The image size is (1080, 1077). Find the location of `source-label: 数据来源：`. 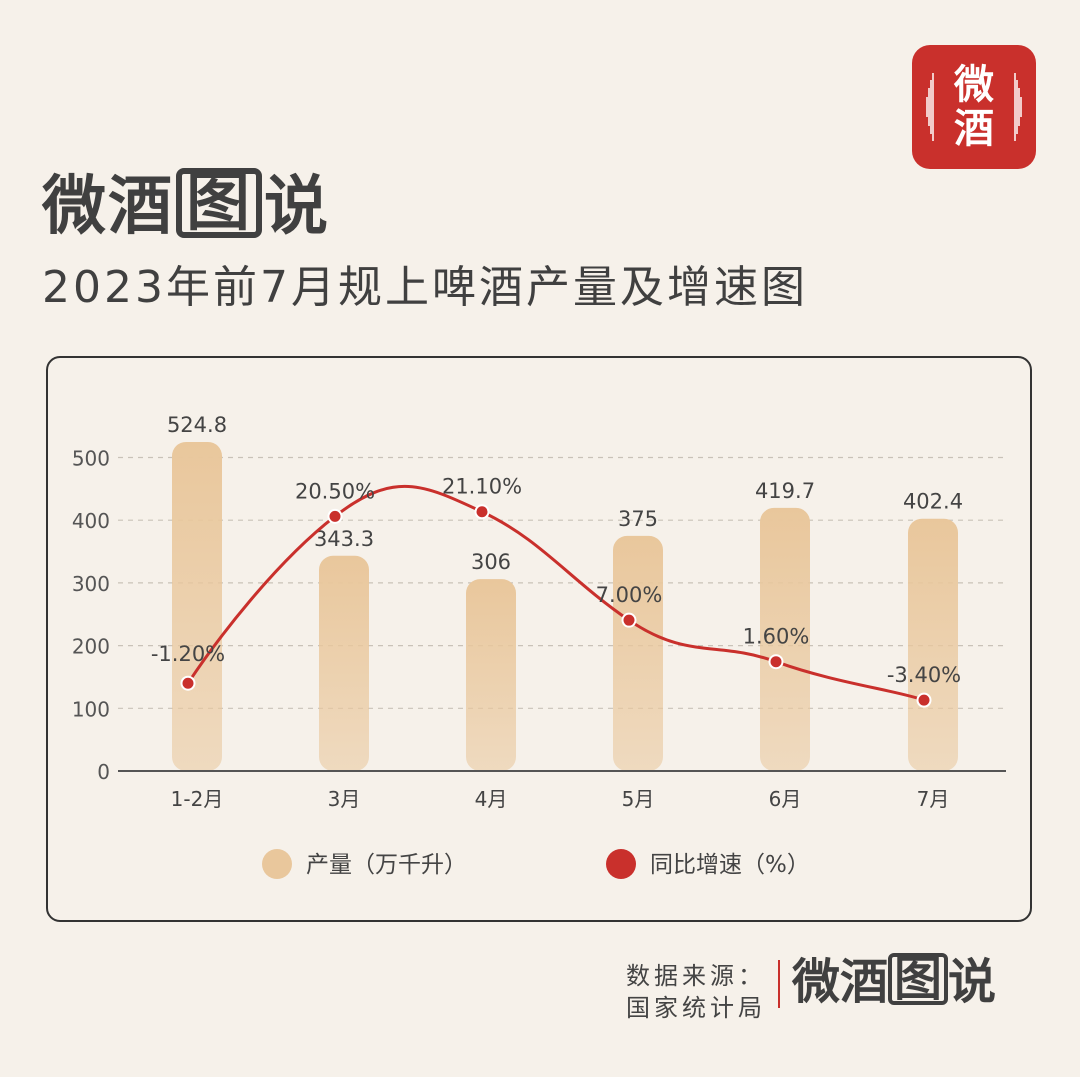

source-label: 数据来源： is located at coordinates (696, 976).